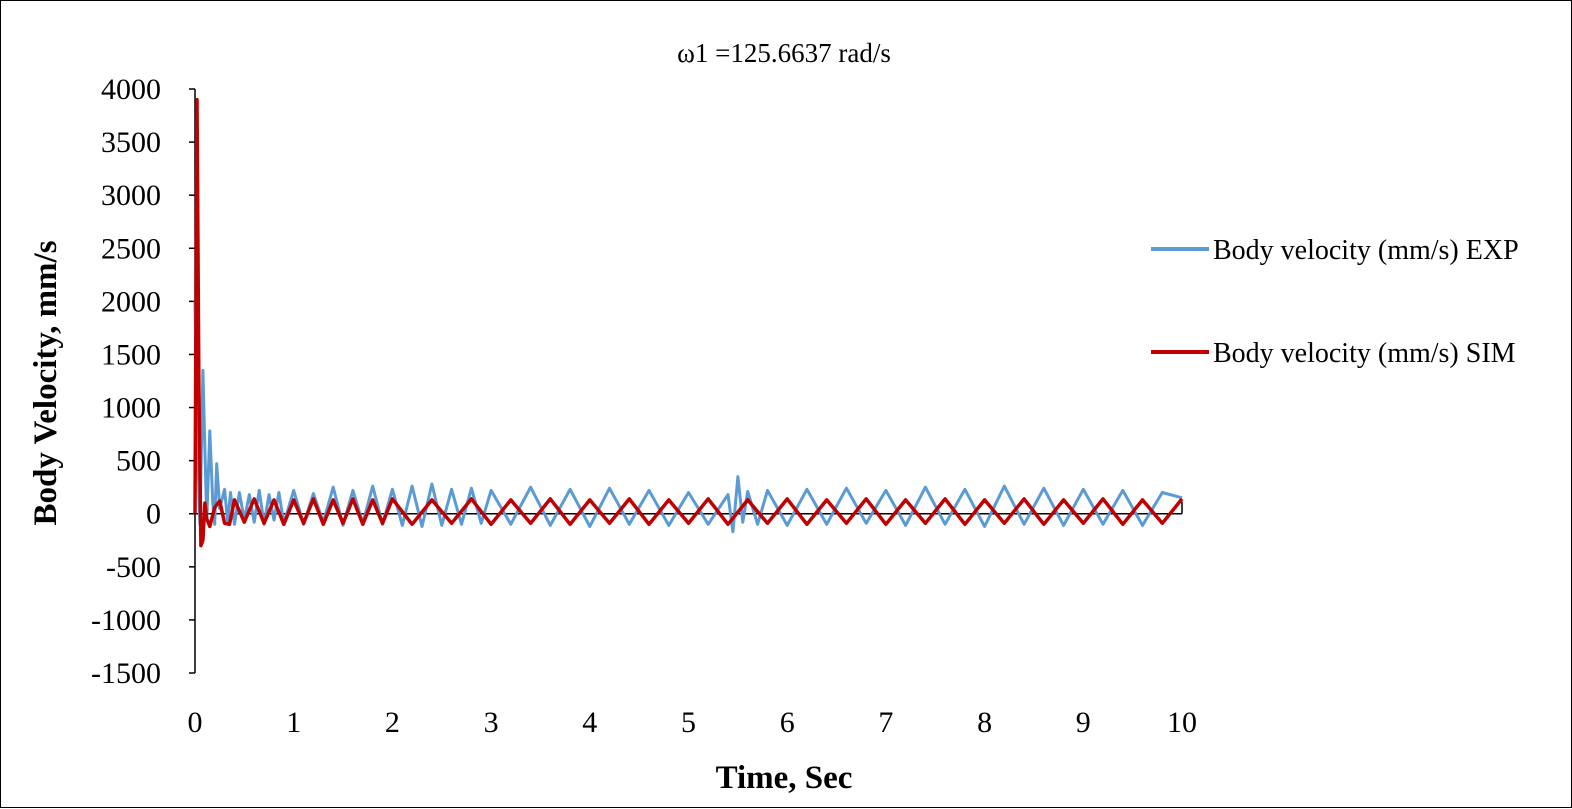  Describe the element at coordinates (131, 301) in the screenshot. I see `y-tick-label: 2000` at that location.